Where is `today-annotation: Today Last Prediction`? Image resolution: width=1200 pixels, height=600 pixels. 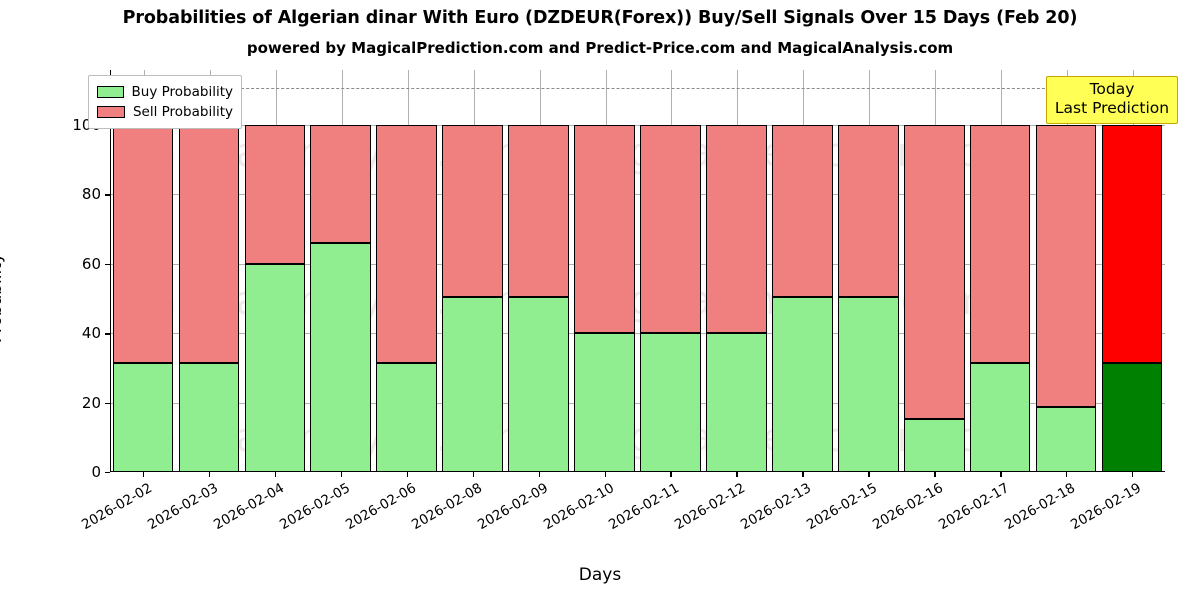
today-annotation: Today Last Prediction is located at coordinates (1112, 100).